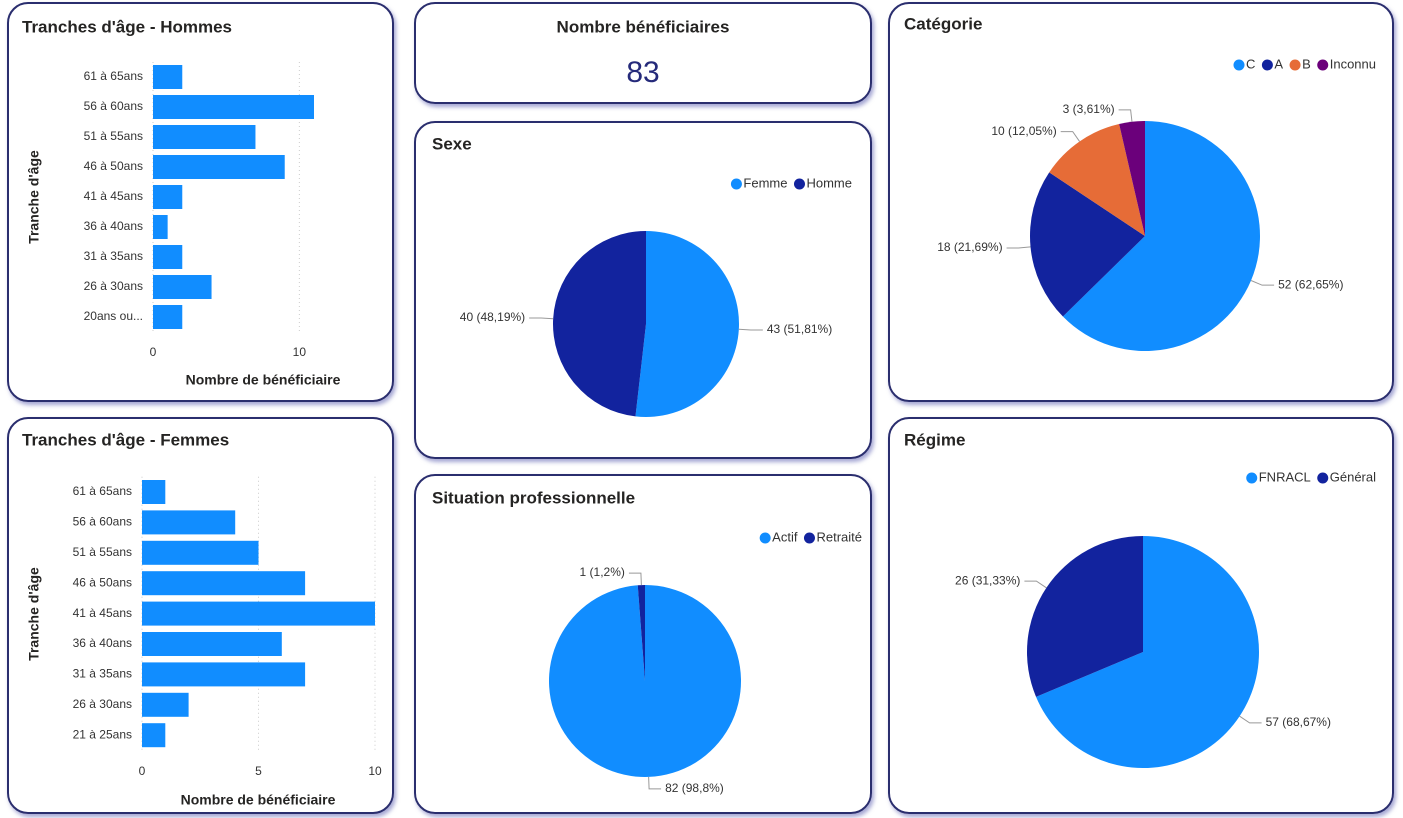 This screenshot has width=1403, height=818. I want to click on legend: Actif Retraité, so click(810, 536).